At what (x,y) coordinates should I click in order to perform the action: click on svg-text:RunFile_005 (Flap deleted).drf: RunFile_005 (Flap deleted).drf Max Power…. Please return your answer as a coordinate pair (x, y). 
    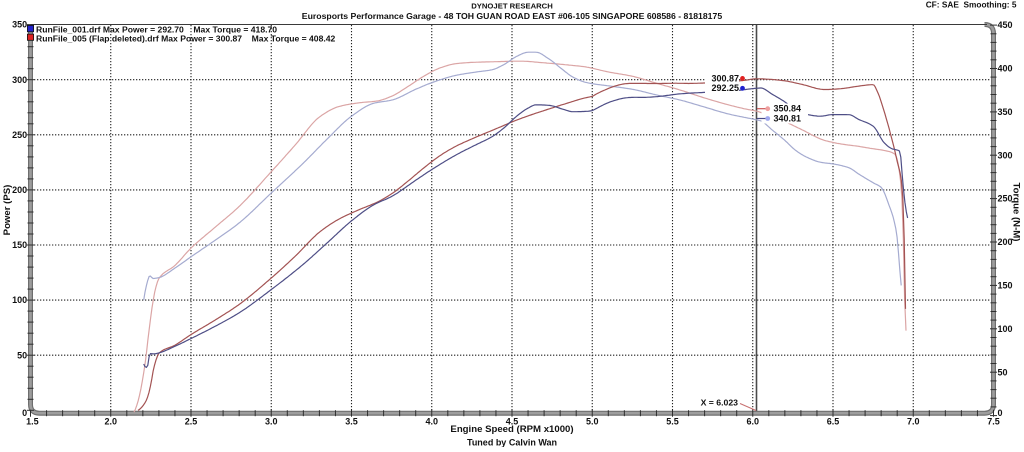
    Looking at the image, I should click on (186, 39).